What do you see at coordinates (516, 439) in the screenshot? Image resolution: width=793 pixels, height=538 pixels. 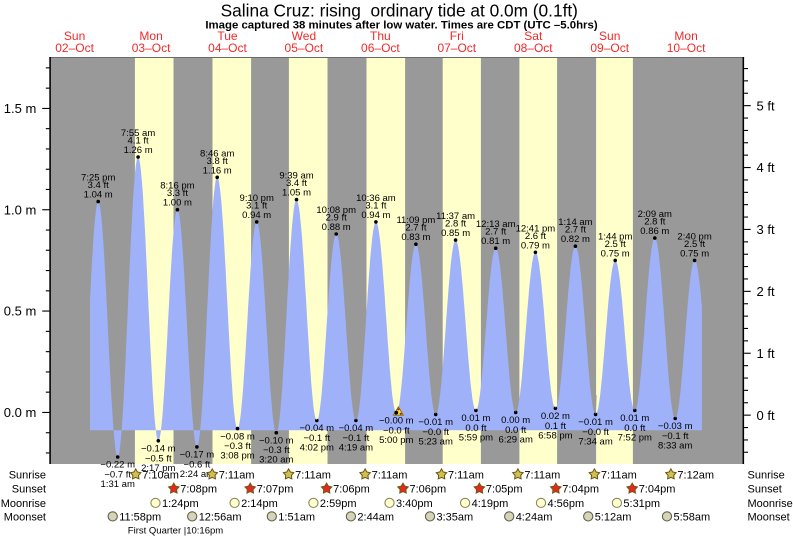 I see `svg-text: 6:29 am` at bounding box center [516, 439].